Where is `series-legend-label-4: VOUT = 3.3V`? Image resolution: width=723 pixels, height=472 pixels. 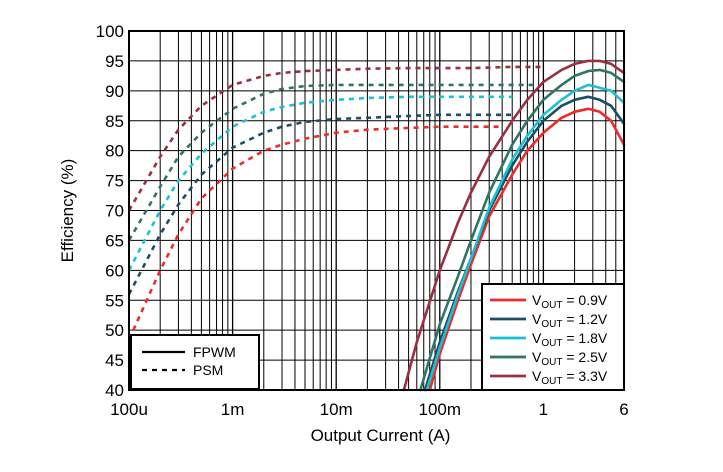
series-legend-label-4: VOUT = 3.3V is located at coordinates (570, 377).